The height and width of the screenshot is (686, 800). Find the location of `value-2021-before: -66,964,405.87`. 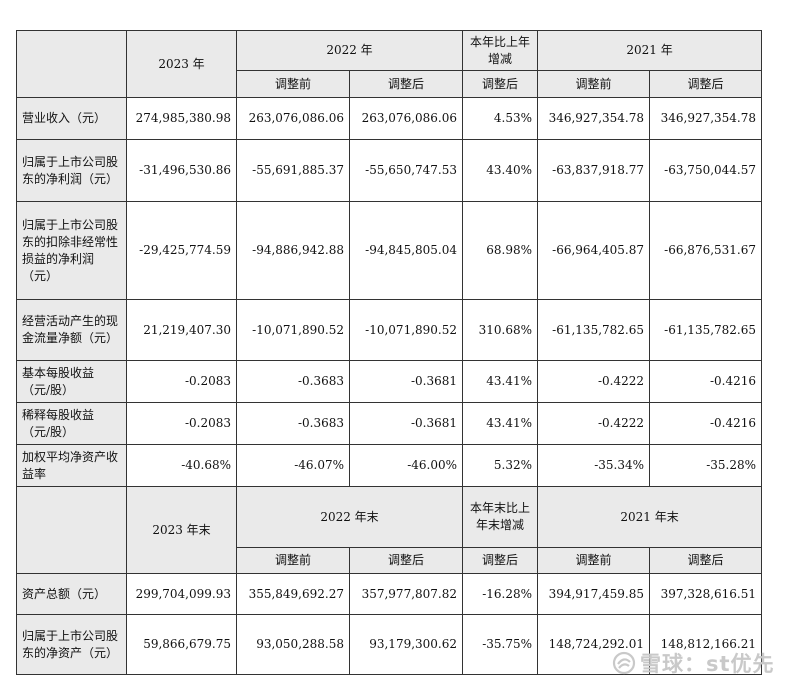

value-2021-before: -66,964,405.87 is located at coordinates (594, 250).